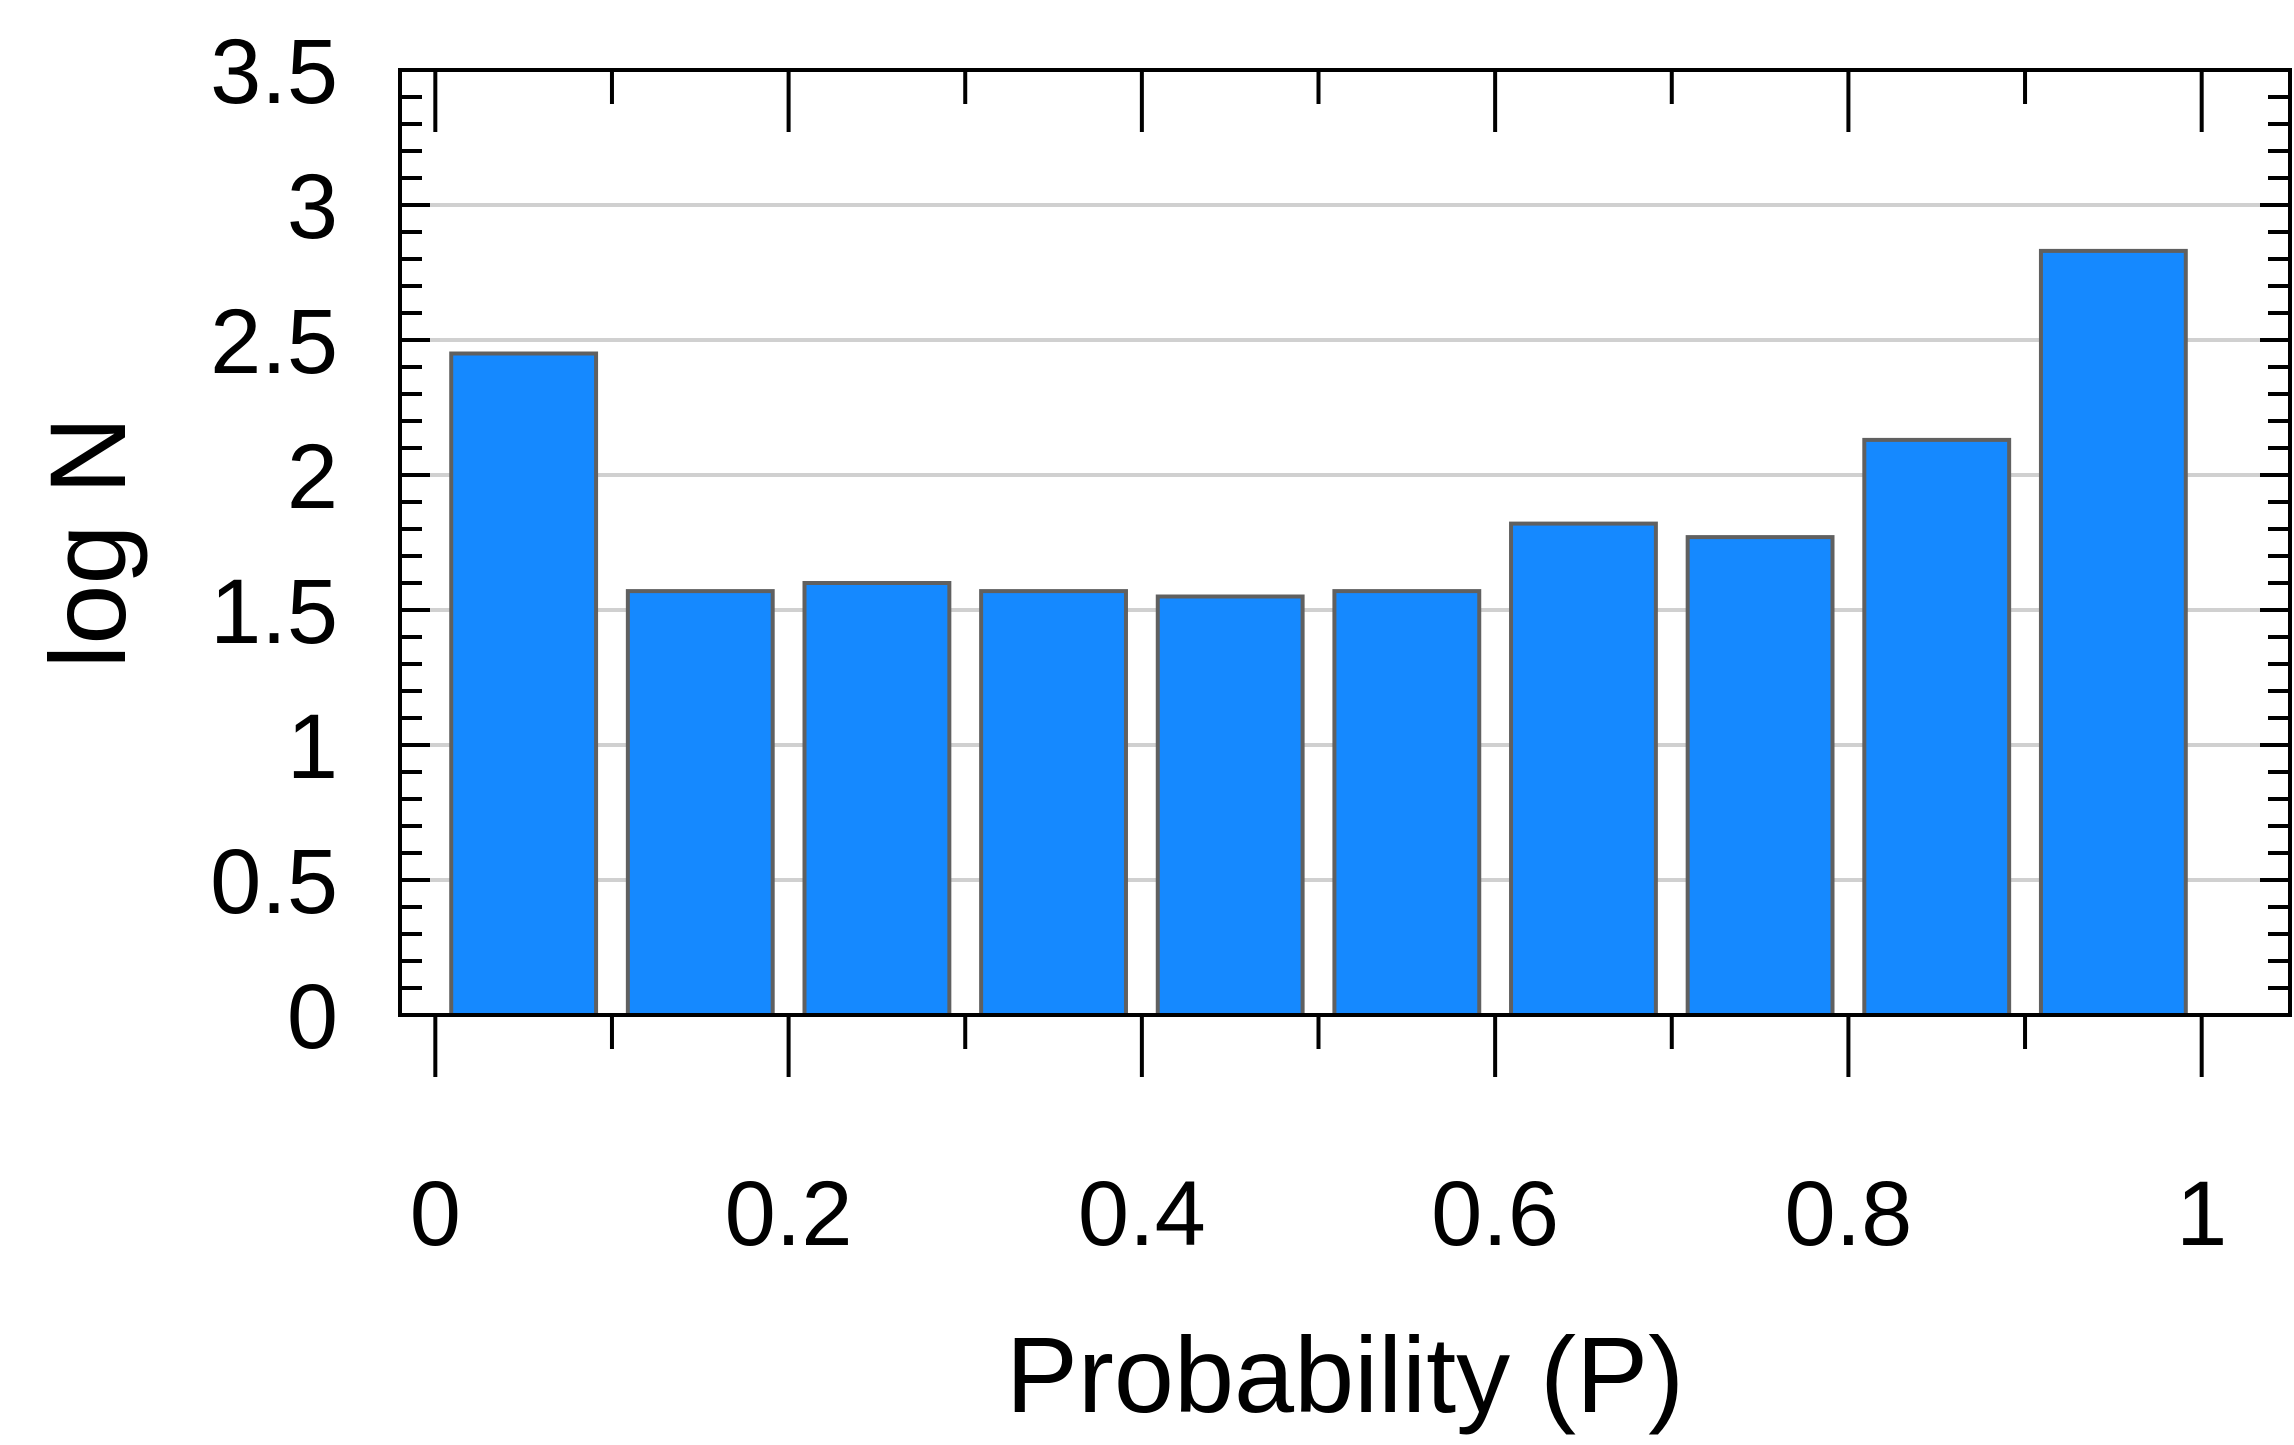 The height and width of the screenshot is (1445, 2294). What do you see at coordinates (87, 542) in the screenshot?
I see `y-axis-title: log N` at bounding box center [87, 542].